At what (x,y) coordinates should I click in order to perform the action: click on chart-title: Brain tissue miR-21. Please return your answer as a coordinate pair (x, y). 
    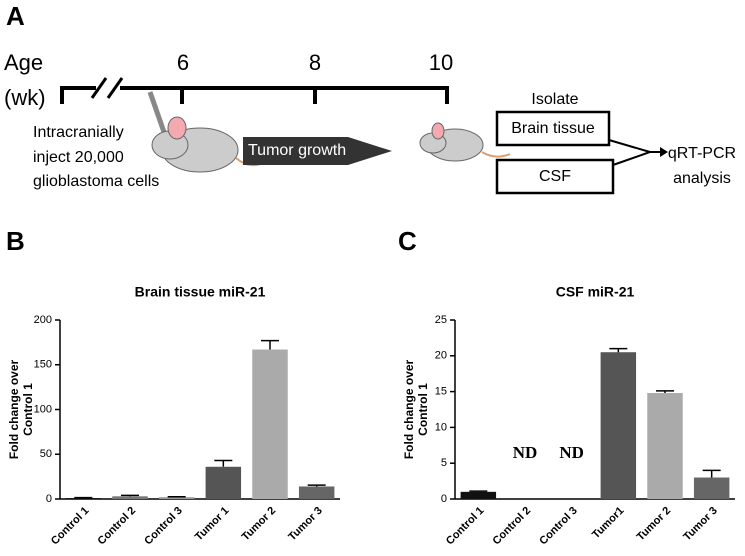
    Looking at the image, I should click on (200, 292).